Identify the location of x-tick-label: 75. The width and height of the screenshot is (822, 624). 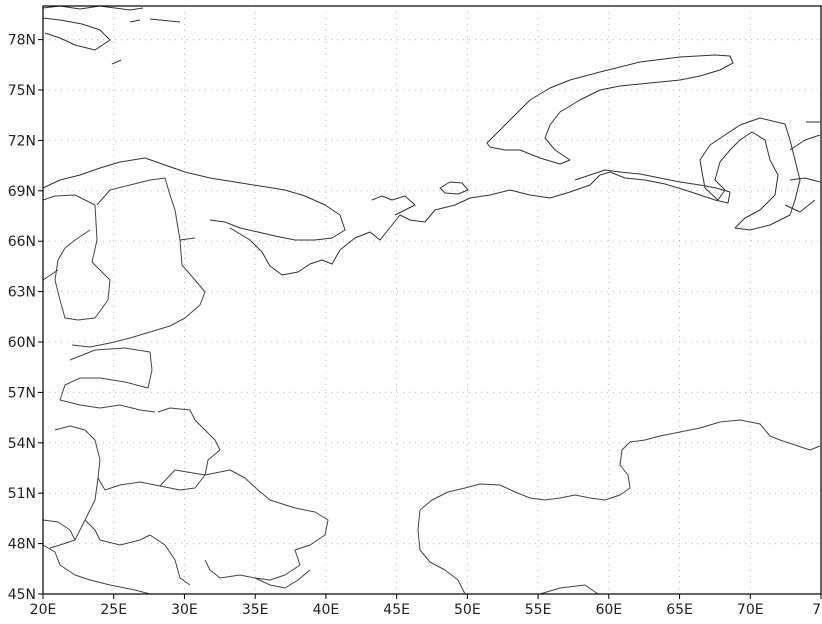
(817, 610).